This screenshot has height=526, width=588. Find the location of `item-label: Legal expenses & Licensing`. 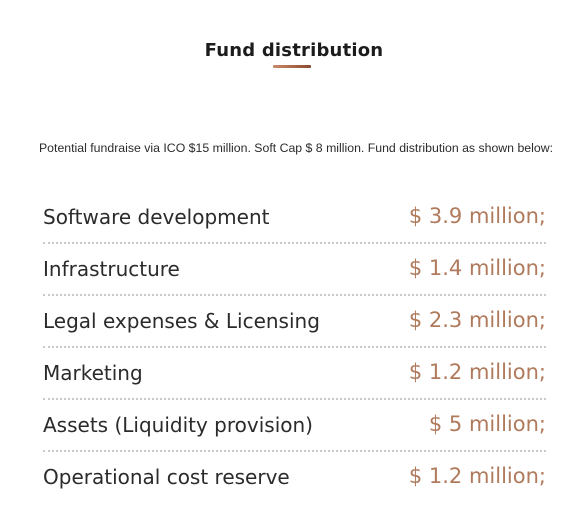

item-label: Legal expenses & Licensing is located at coordinates (181, 321).